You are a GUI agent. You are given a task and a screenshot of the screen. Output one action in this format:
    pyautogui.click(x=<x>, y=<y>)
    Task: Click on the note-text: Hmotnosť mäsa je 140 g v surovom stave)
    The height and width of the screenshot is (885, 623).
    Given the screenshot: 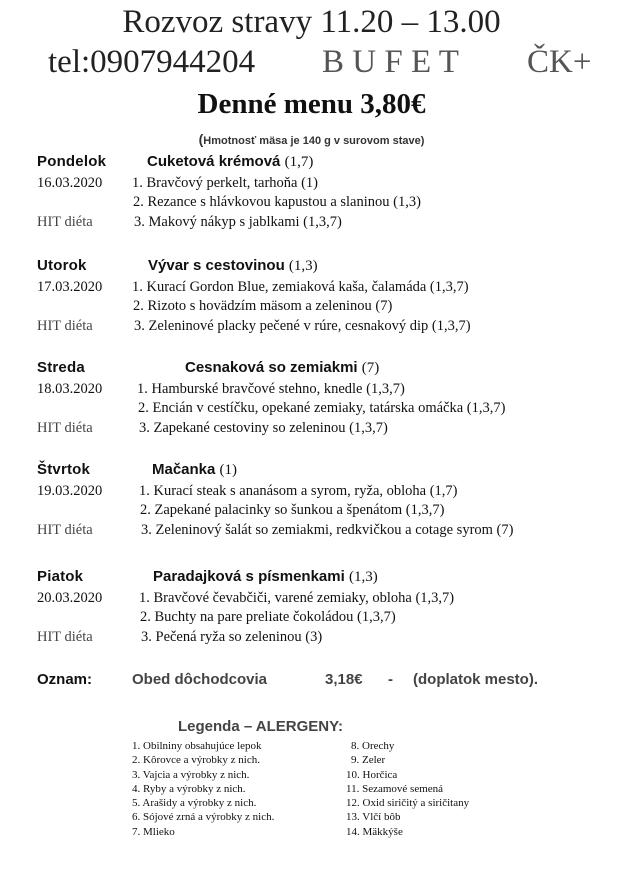 What is the action you would take?
    pyautogui.click(x=314, y=141)
    